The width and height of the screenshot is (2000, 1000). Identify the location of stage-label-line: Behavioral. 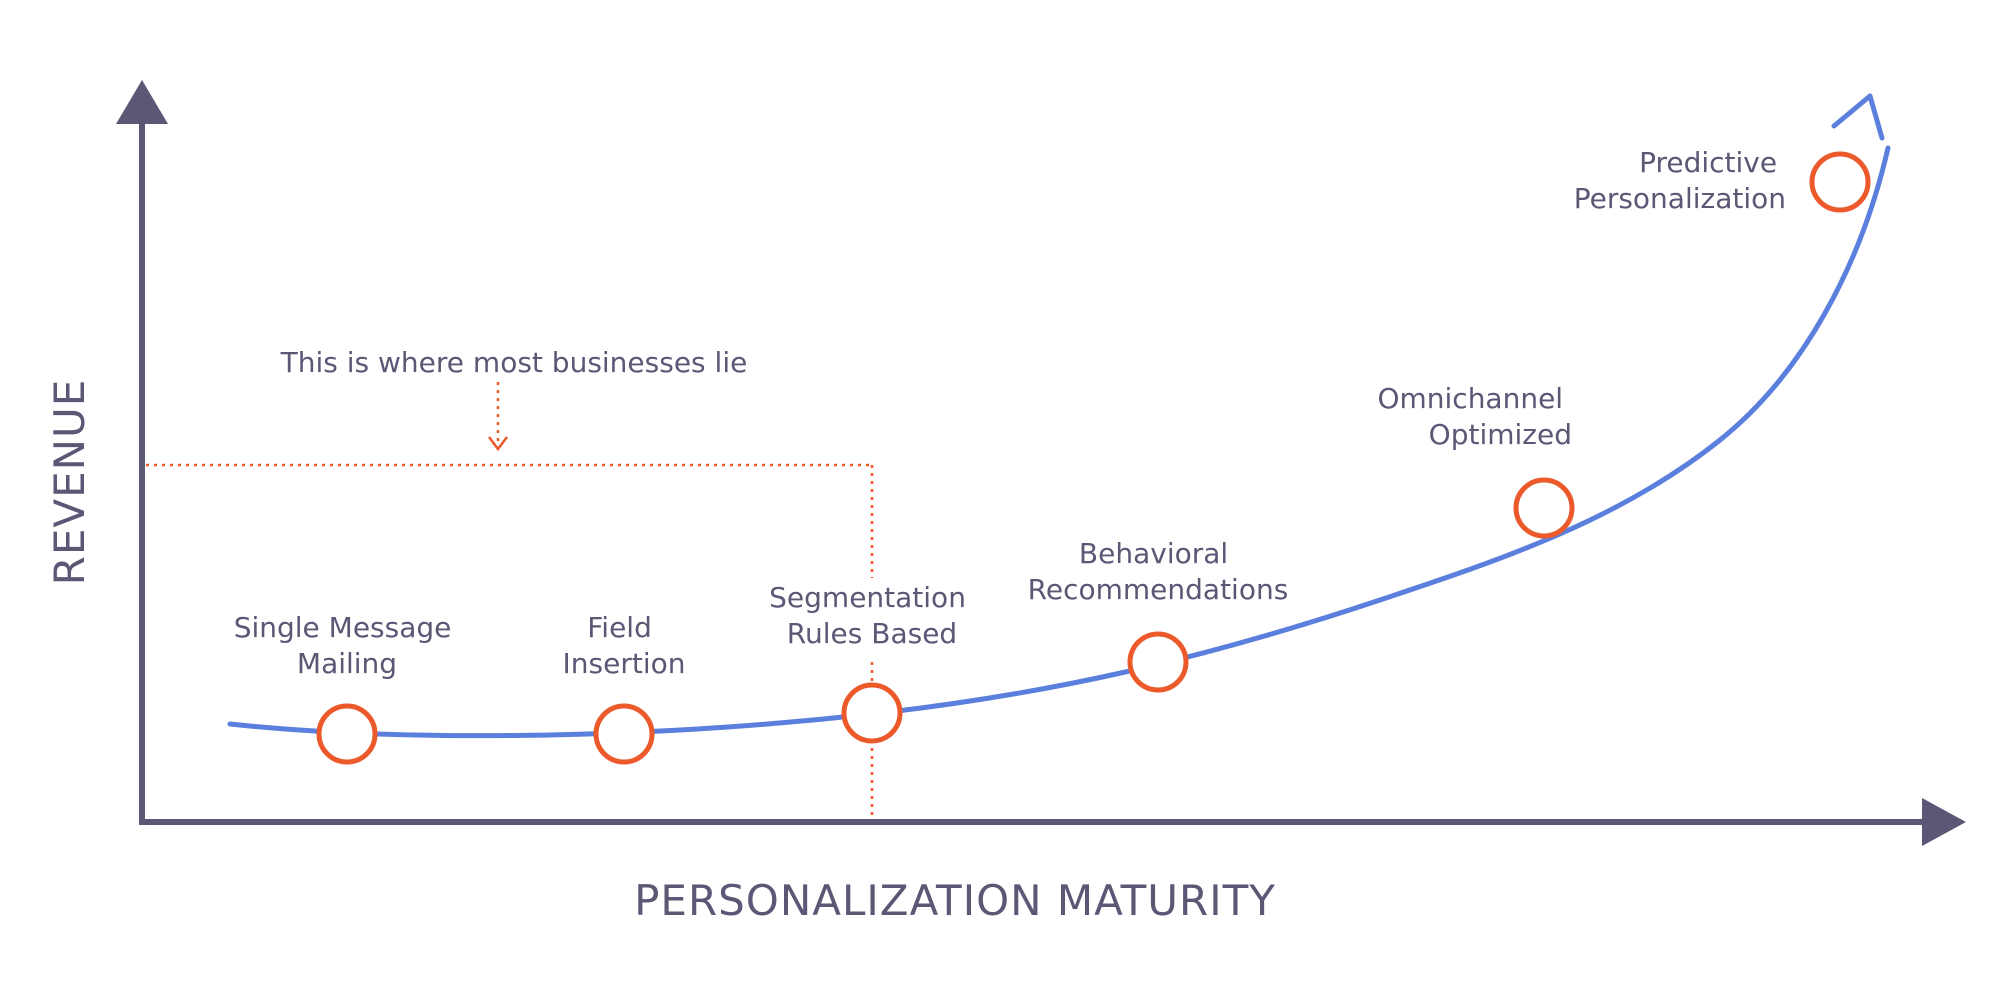
(1153, 553).